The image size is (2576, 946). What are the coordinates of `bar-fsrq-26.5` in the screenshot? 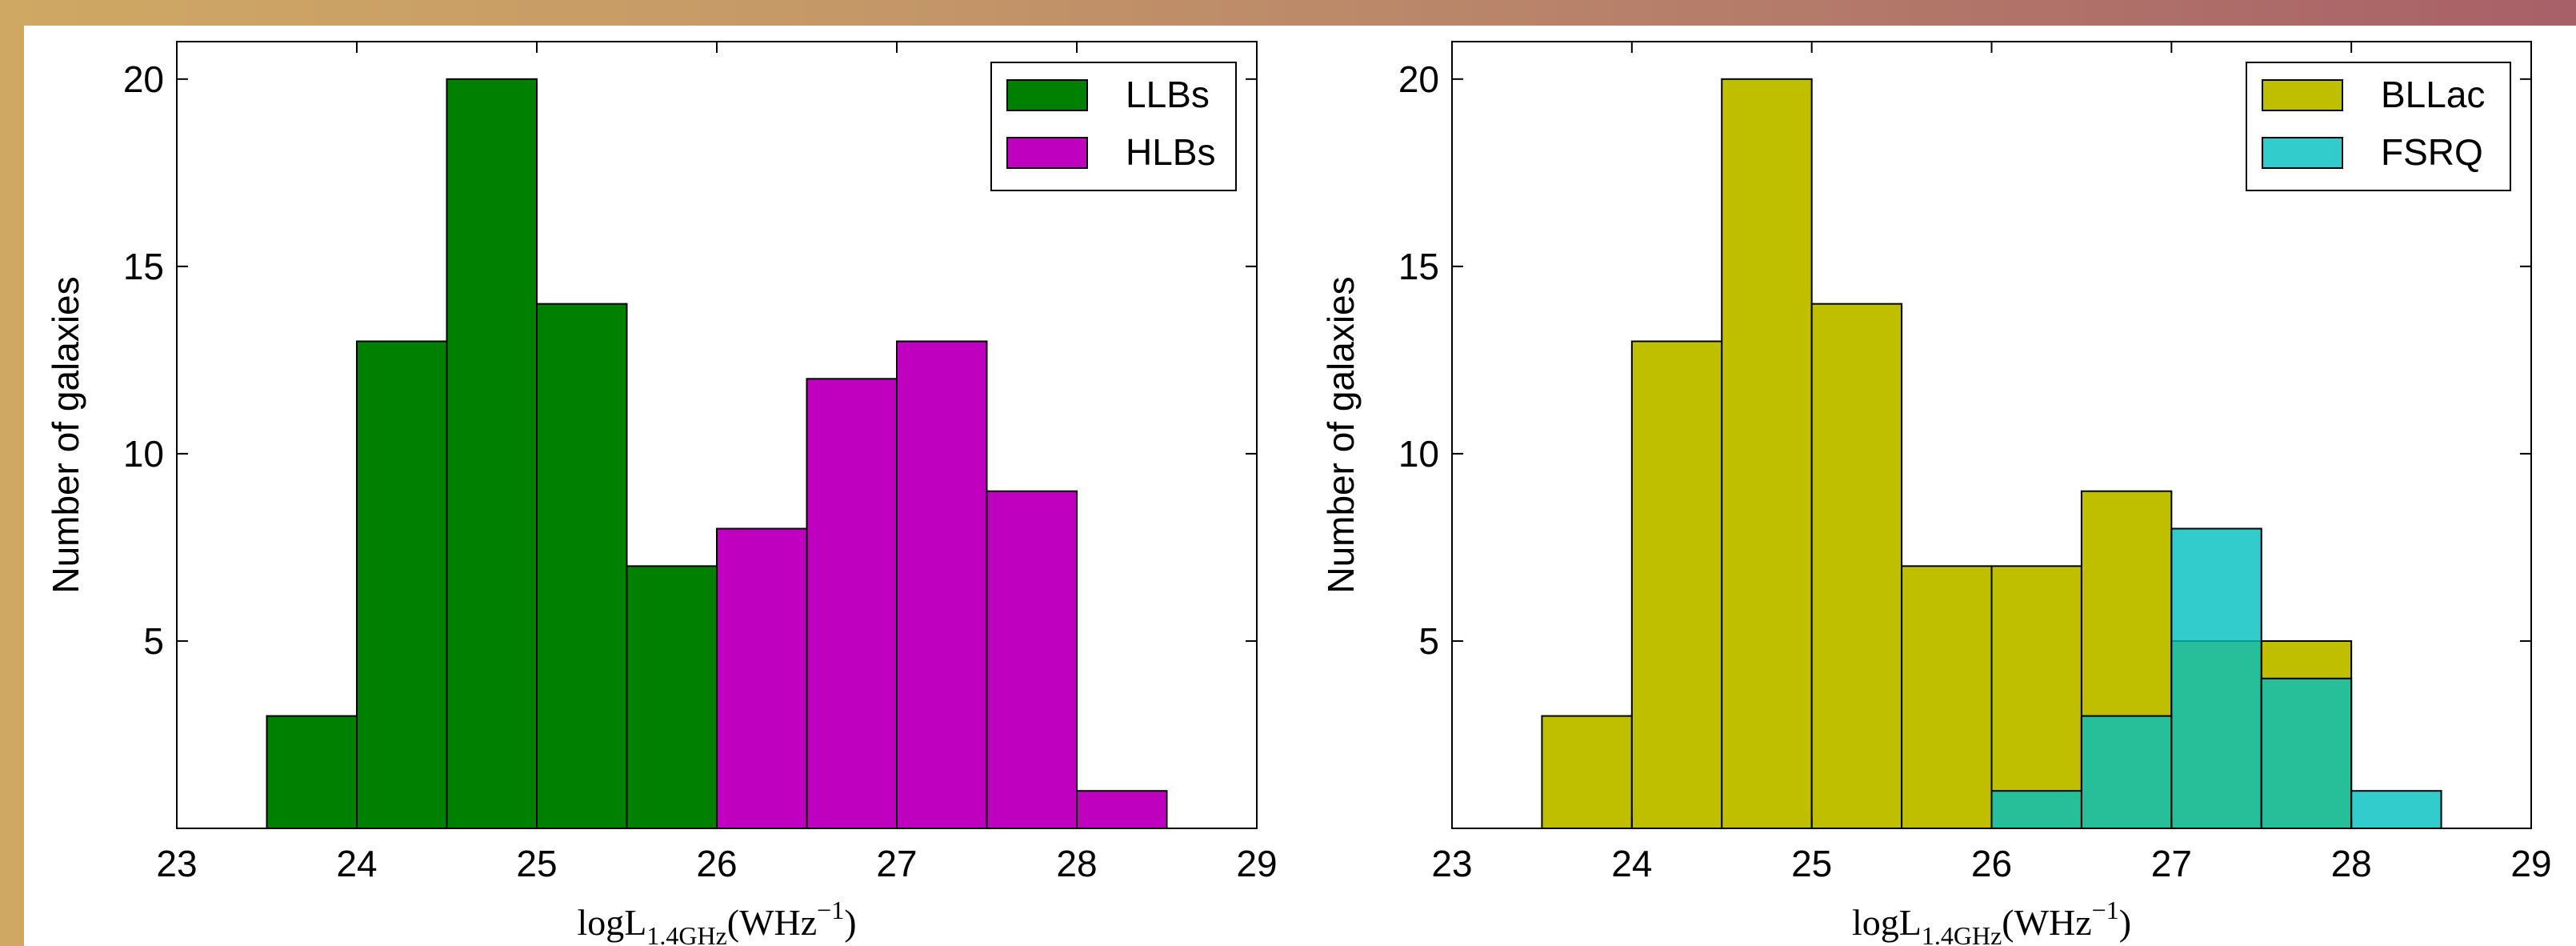 It's located at (2126, 772).